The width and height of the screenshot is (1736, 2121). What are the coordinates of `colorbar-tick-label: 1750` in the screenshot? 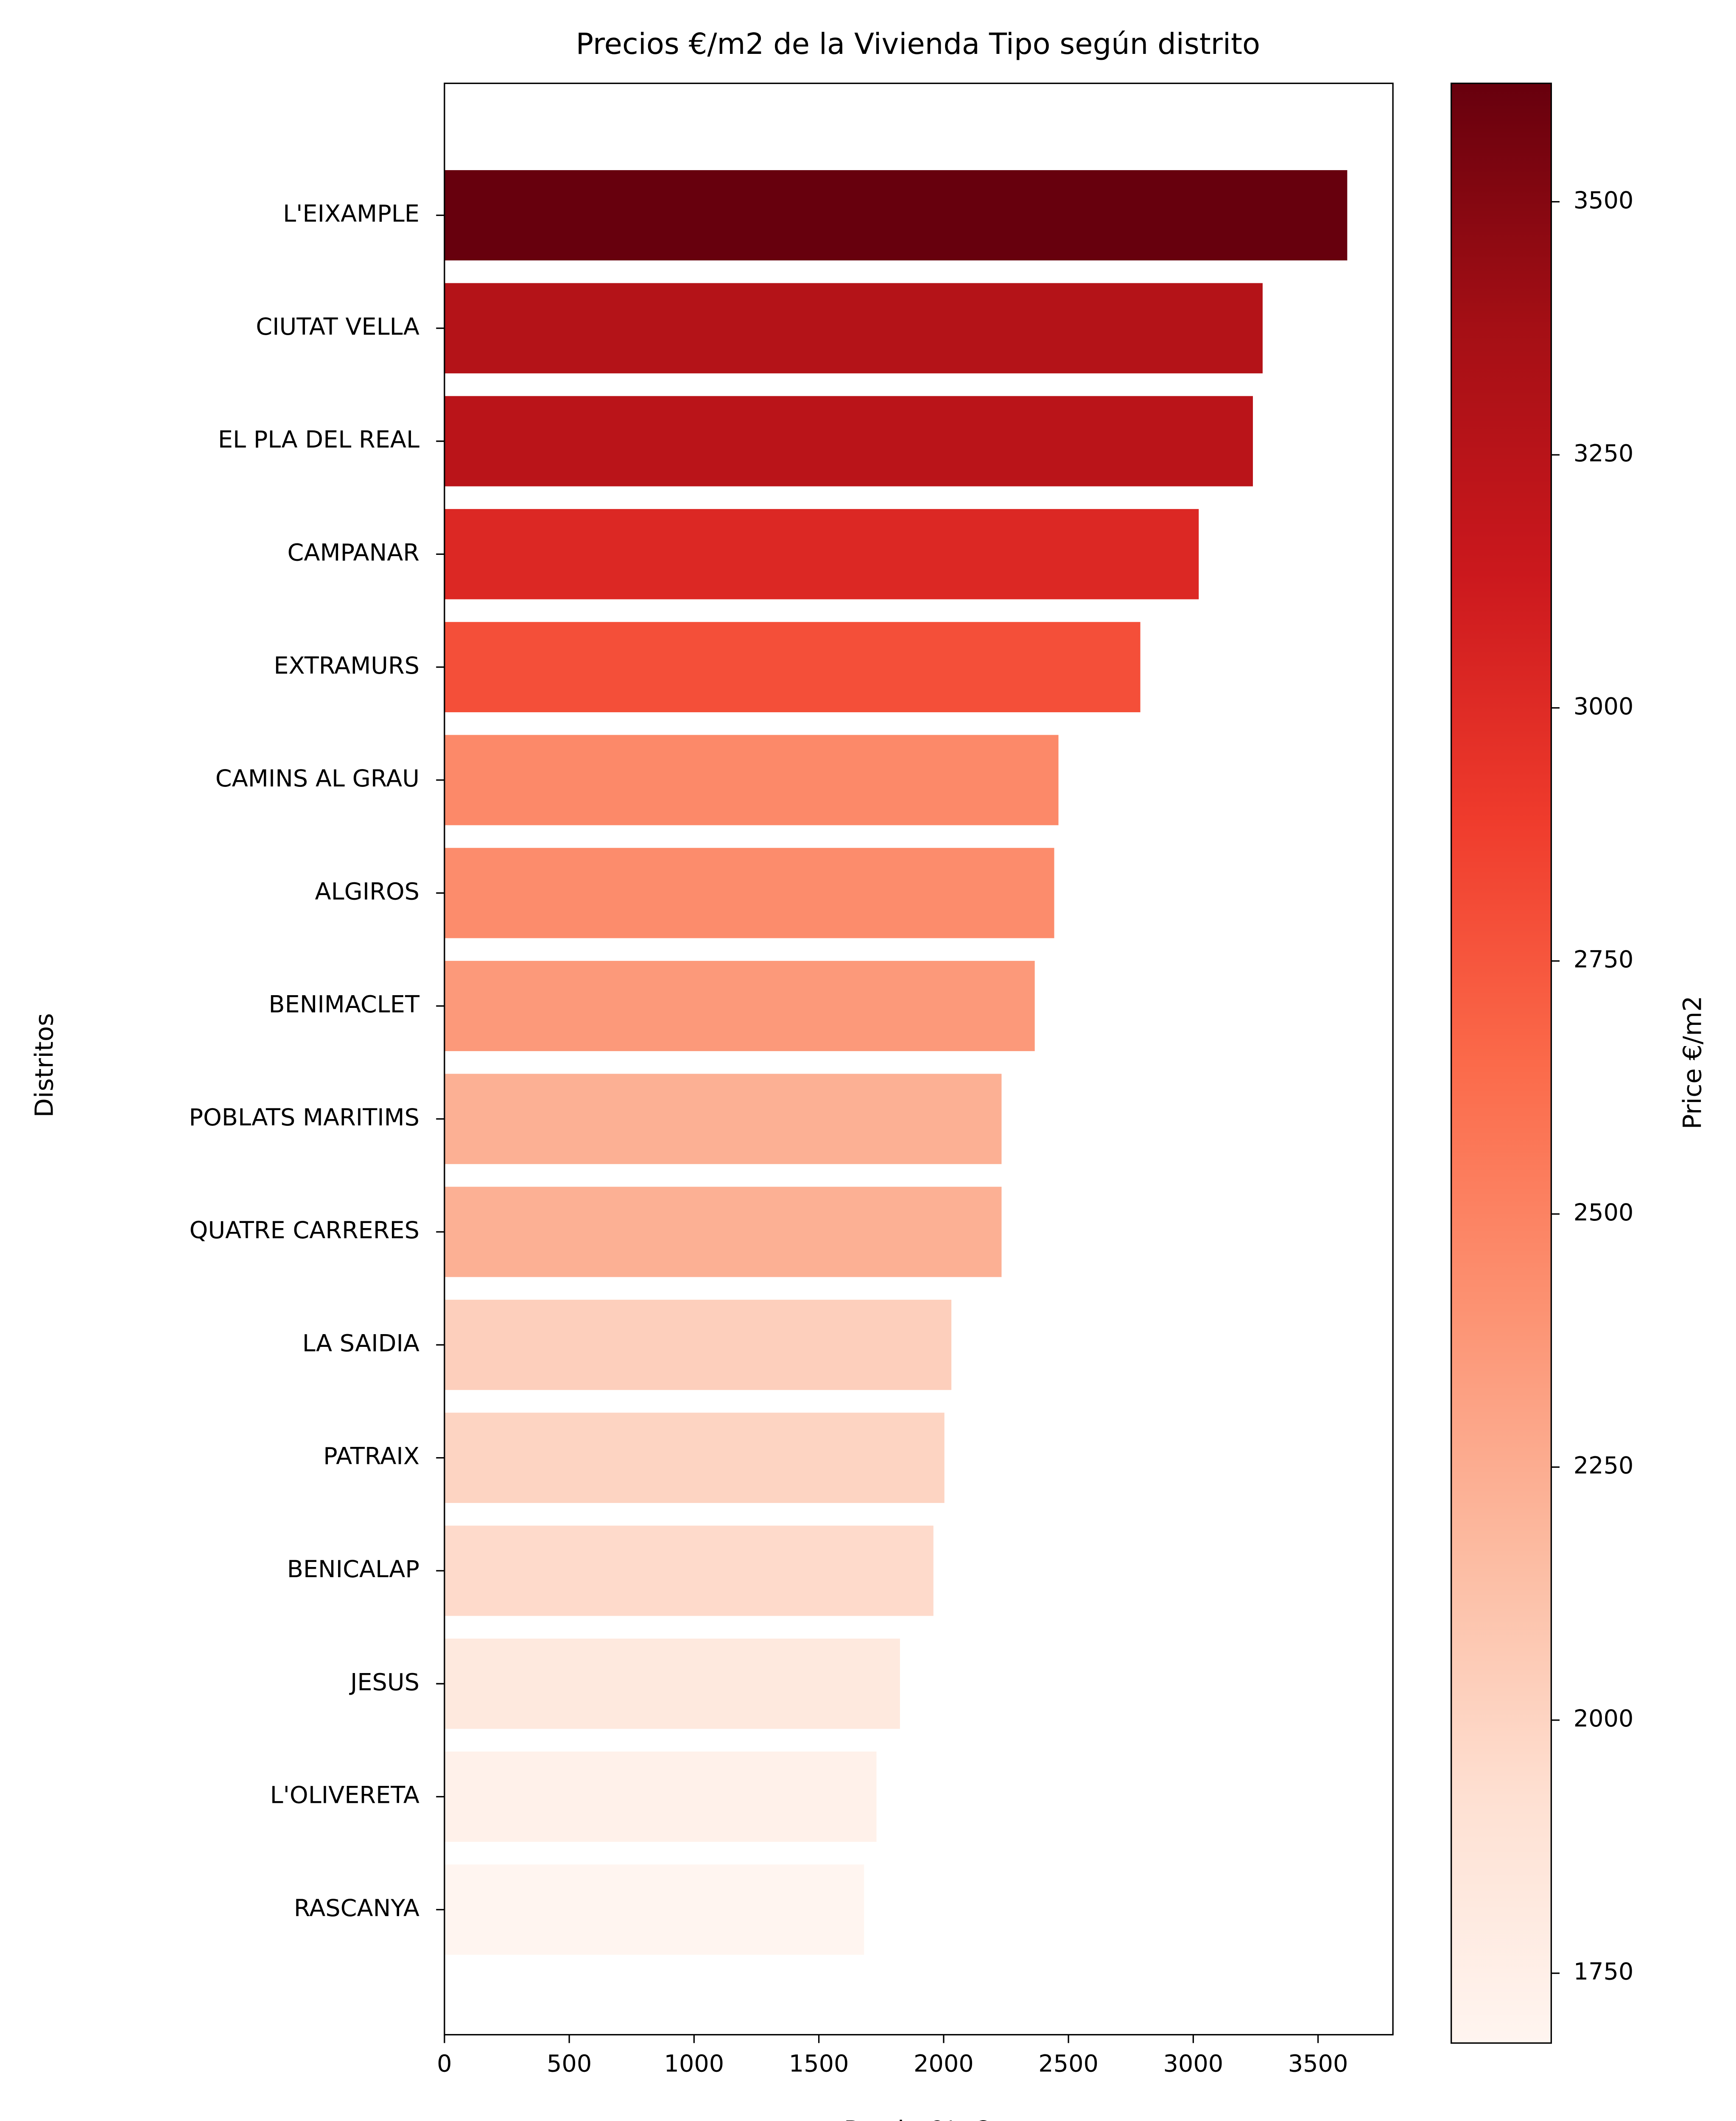 It's located at (1604, 1972).